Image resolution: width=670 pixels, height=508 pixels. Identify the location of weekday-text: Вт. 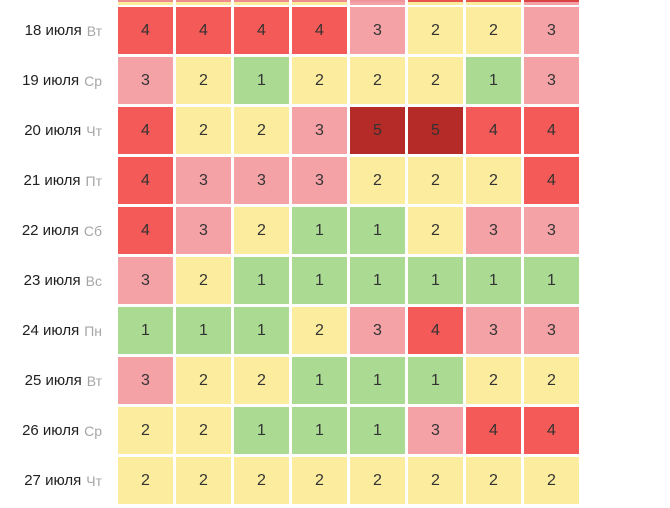
(94, 380).